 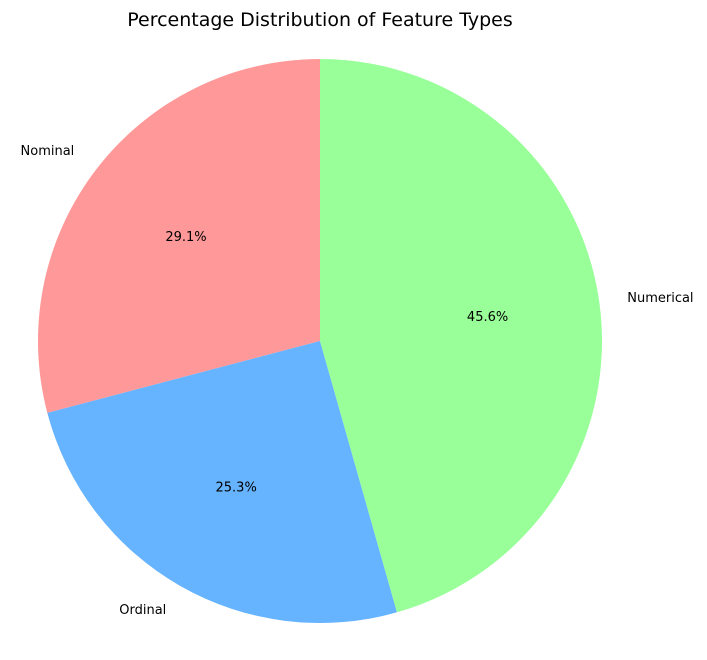 I want to click on chart-title: Percentage Distribution of Feature Types, so click(x=320, y=20).